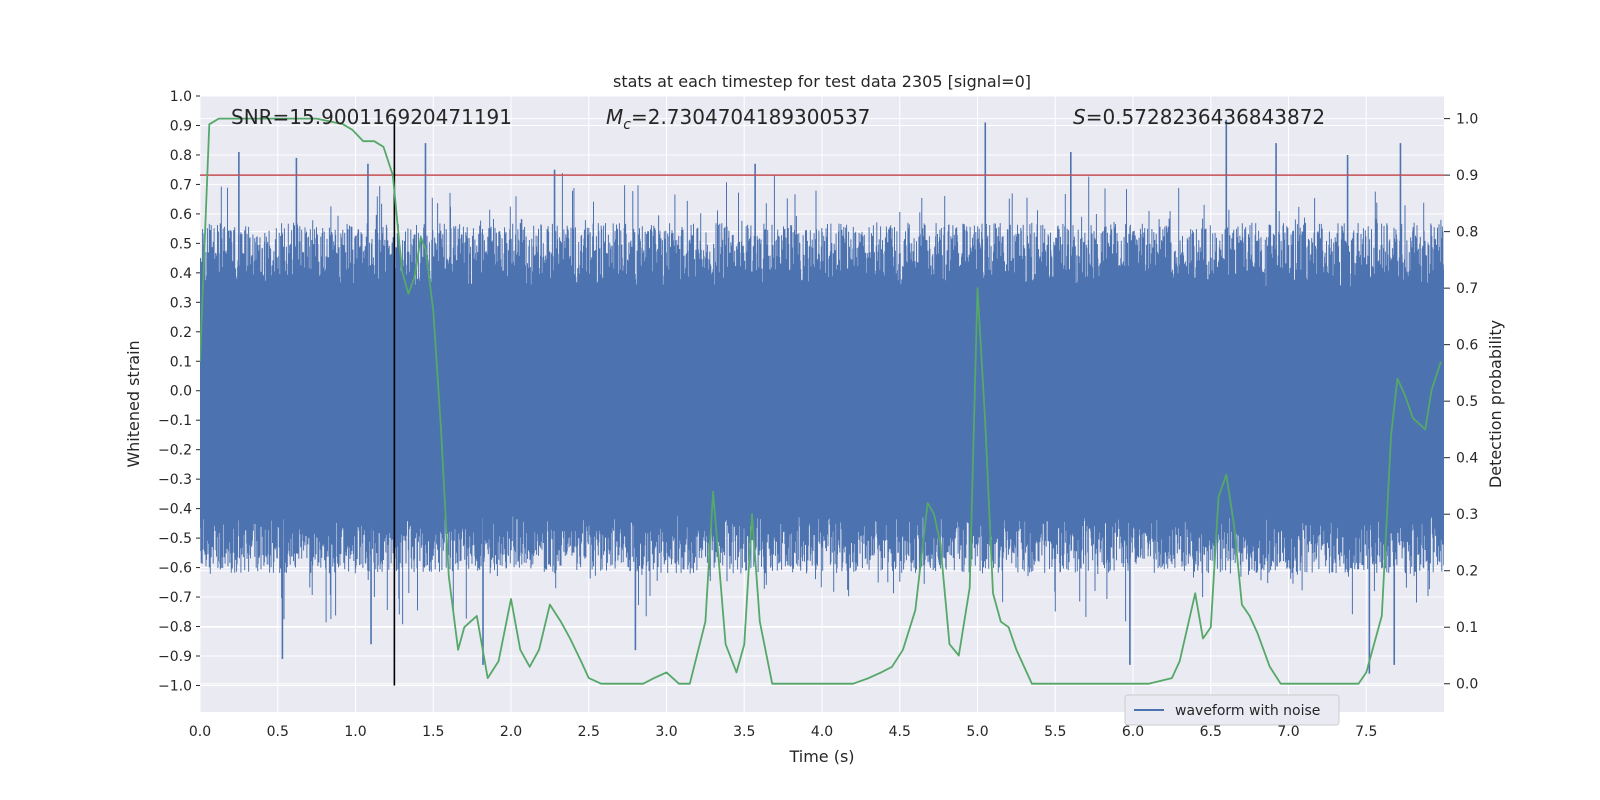 This screenshot has width=1600, height=800. Describe the element at coordinates (175, 539) in the screenshot. I see `y-tick-label: −0.5` at that location.